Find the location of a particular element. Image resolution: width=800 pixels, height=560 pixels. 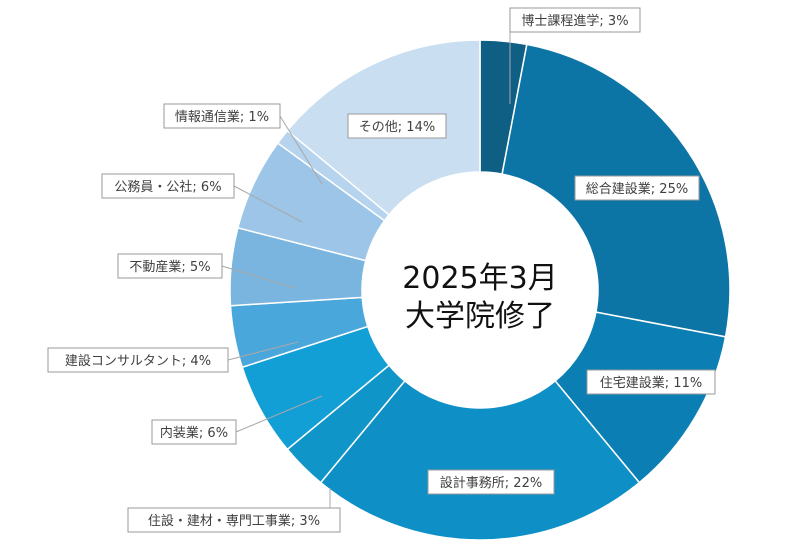

center-title-line-1: 2025年3月 is located at coordinates (479, 278).